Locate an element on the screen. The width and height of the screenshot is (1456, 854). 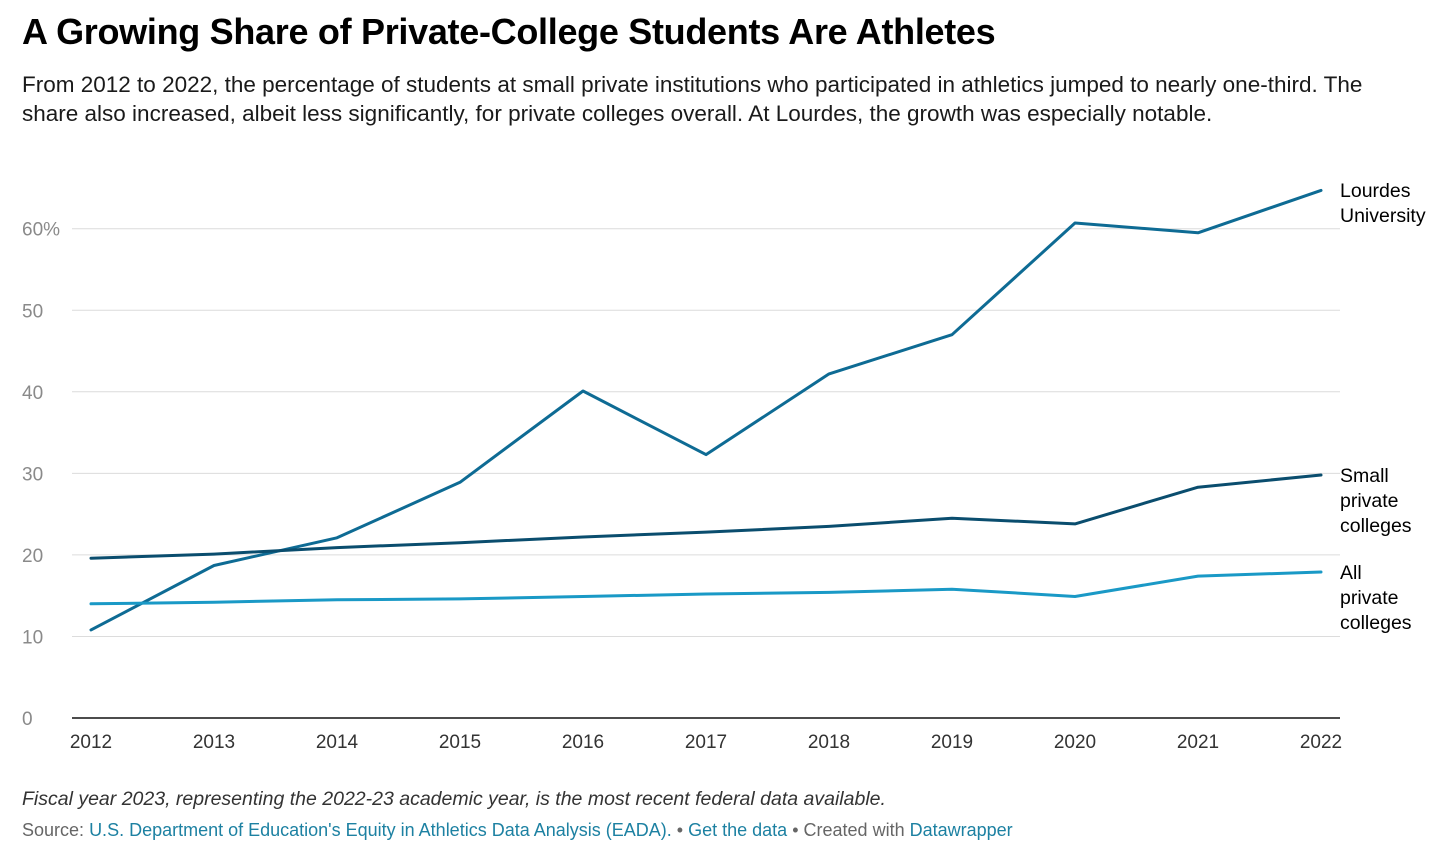
get-data-link: Get the data is located at coordinates (738, 830).